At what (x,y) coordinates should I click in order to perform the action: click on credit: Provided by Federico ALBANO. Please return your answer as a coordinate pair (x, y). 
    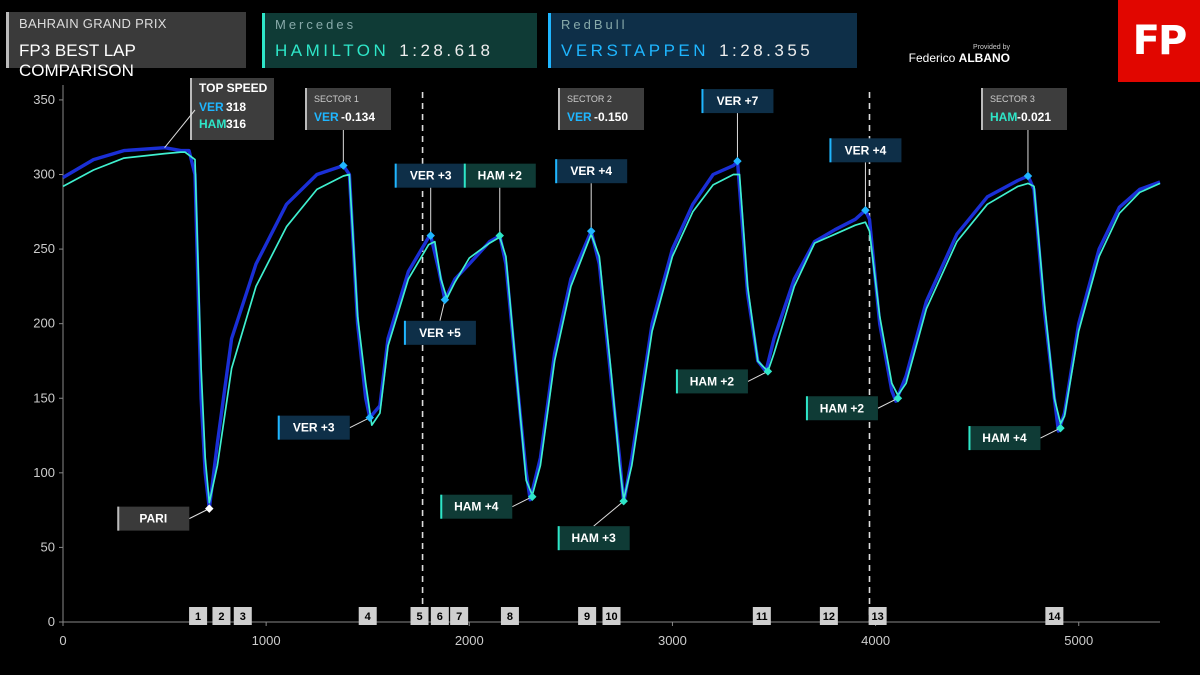
    Looking at the image, I should click on (955, 54).